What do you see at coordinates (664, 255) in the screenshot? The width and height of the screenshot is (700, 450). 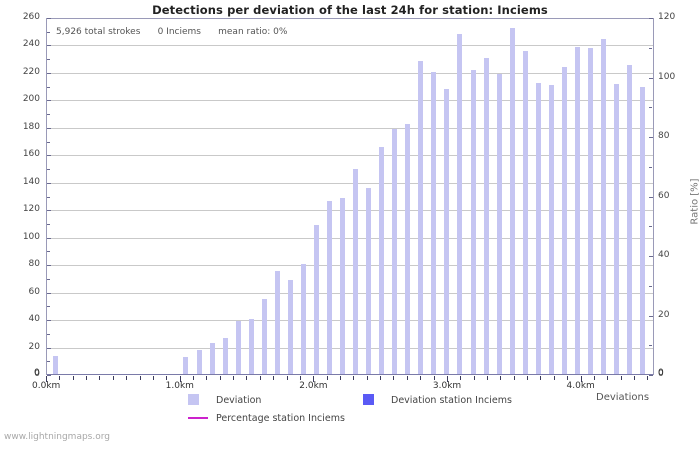 I see `y-tick-label-right: 40` at bounding box center [664, 255].